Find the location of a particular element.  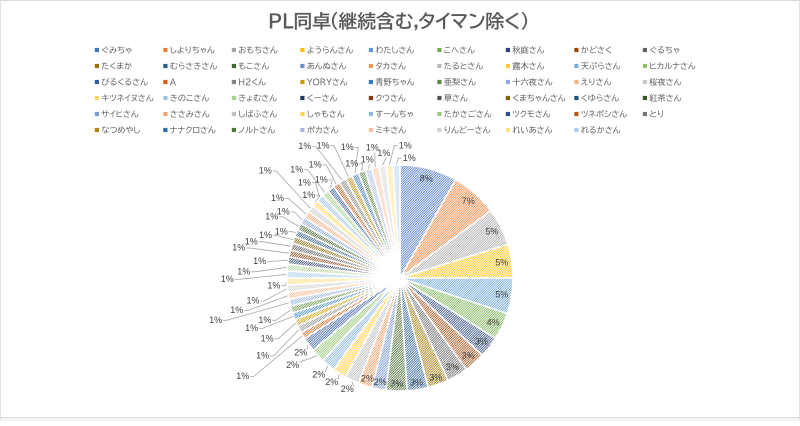

svg-text: 7% is located at coordinates (468, 201).